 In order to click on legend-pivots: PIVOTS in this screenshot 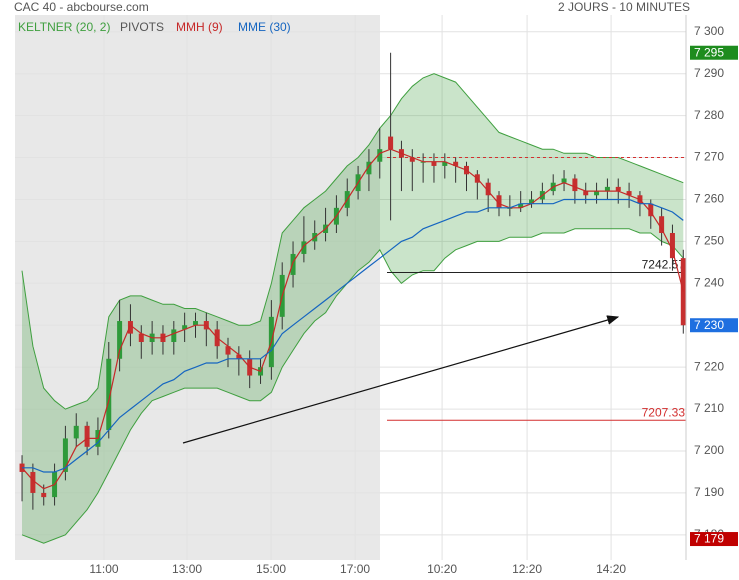, I will do `click(142, 27)`.